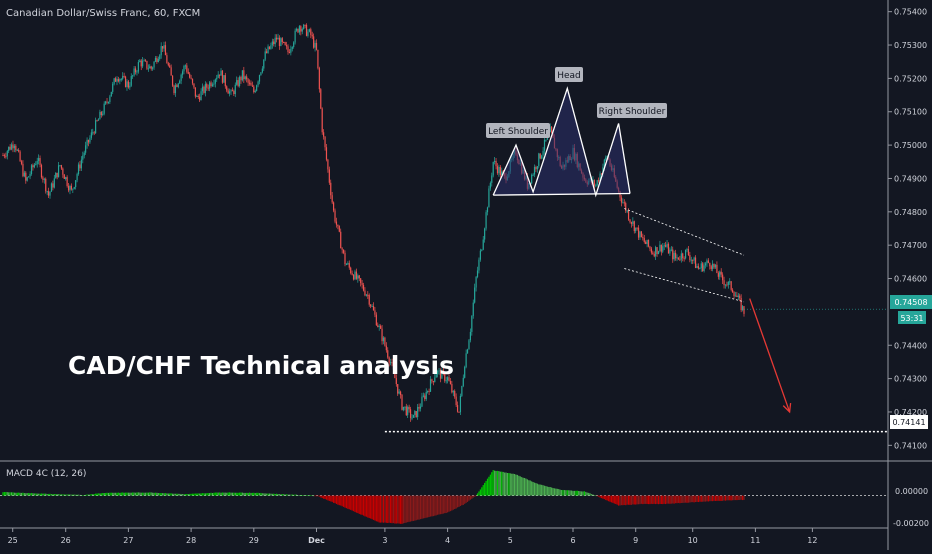 The height and width of the screenshot is (554, 932). I want to click on head-shoulders-outline, so click(561, 142).